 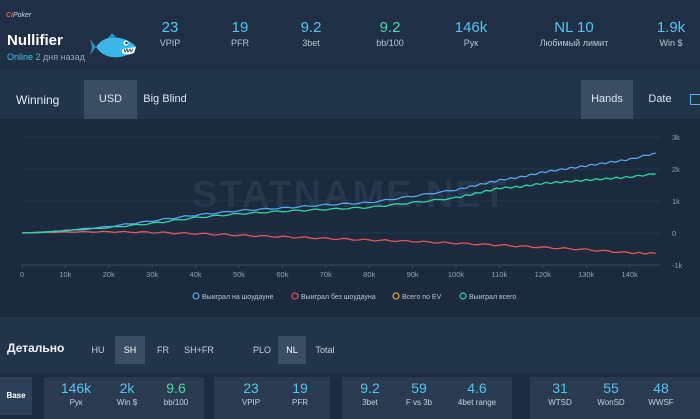 I want to click on base-label: Base, so click(x=16, y=396).